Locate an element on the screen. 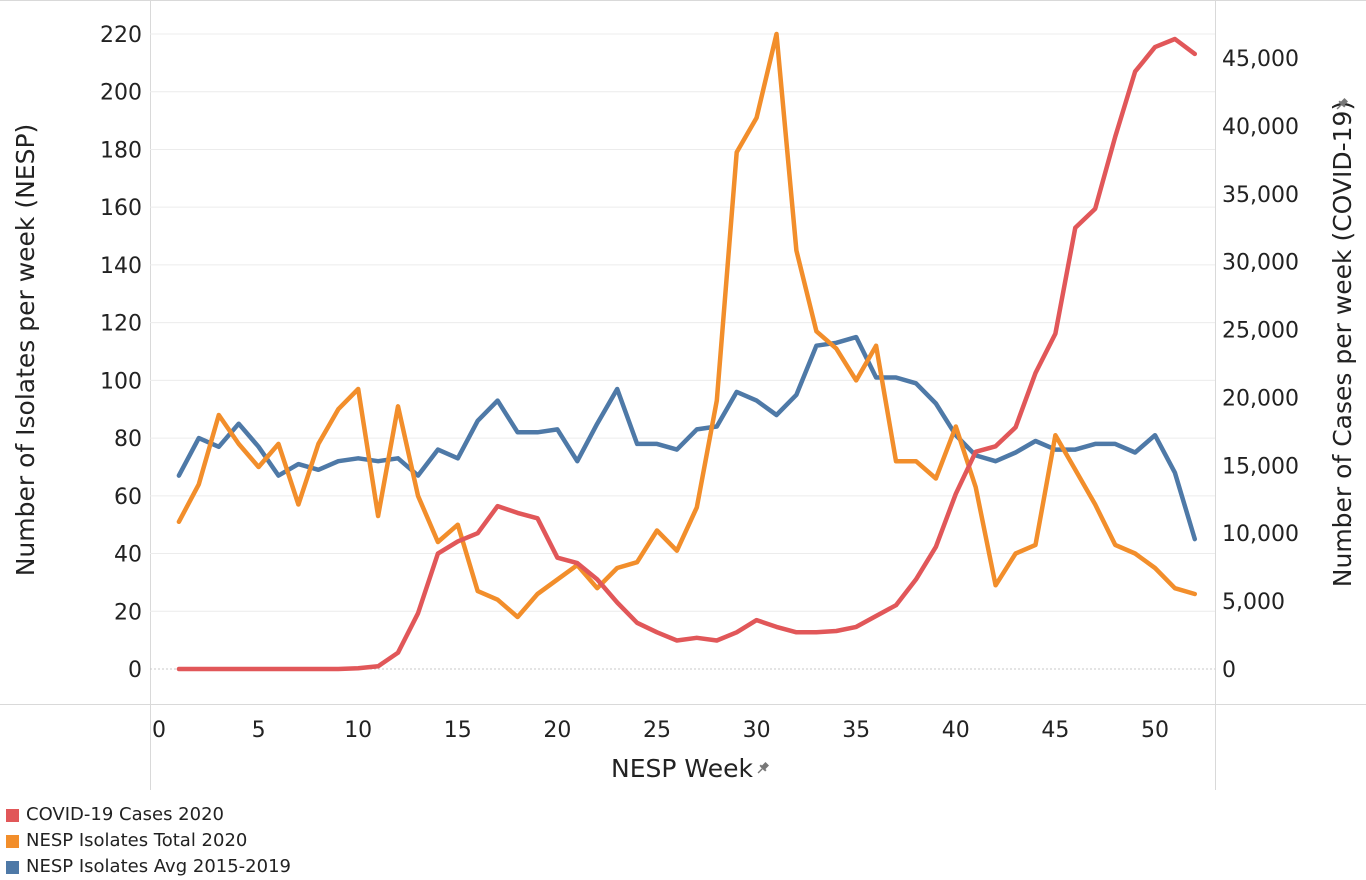 This screenshot has height=880, width=1366. y-tick-left-1: 20 is located at coordinates (128, 612).